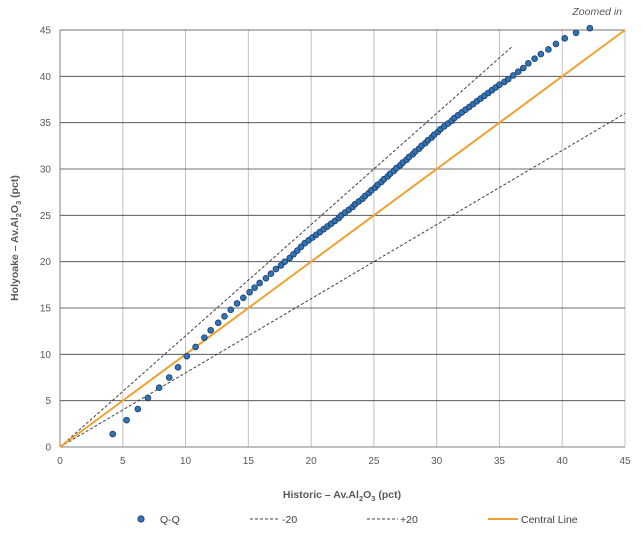  Describe the element at coordinates (46, 355) in the screenshot. I see `y-tick-label: 10` at that location.